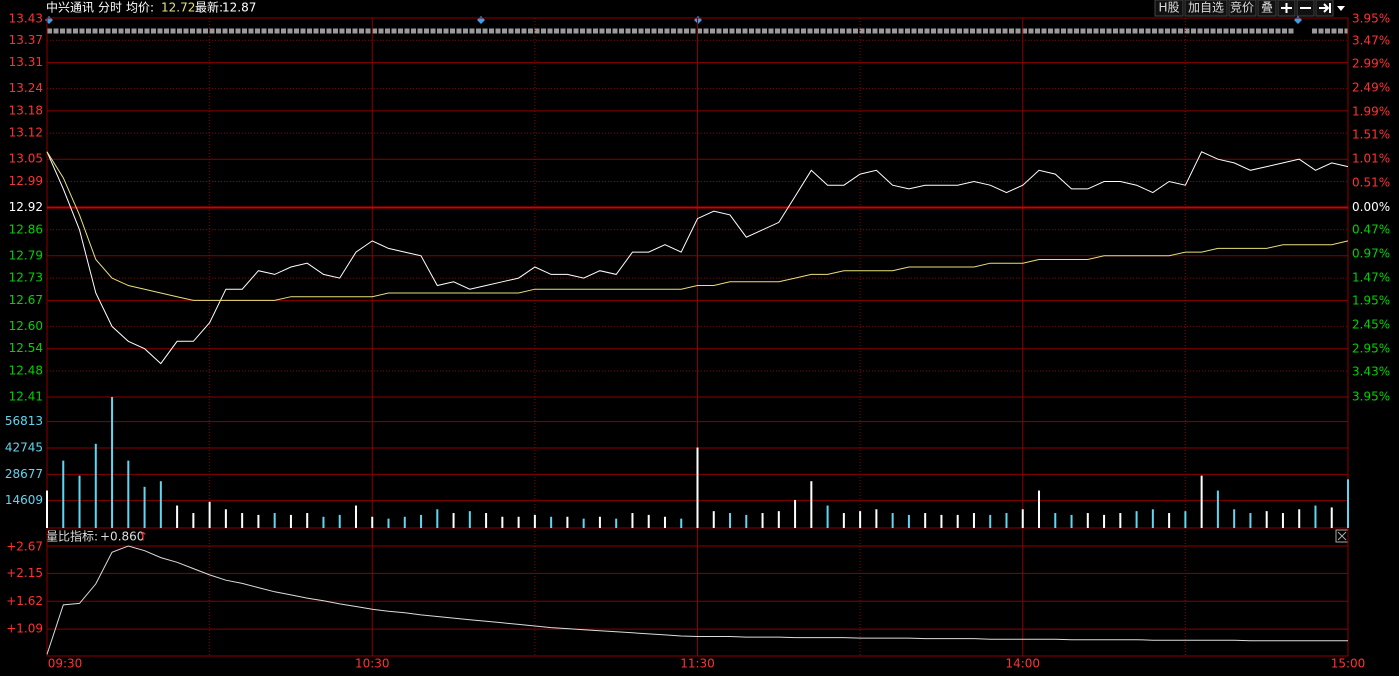 Image resolution: width=1399 pixels, height=676 pixels. I want to click on button-label: H股, so click(1168, 8).